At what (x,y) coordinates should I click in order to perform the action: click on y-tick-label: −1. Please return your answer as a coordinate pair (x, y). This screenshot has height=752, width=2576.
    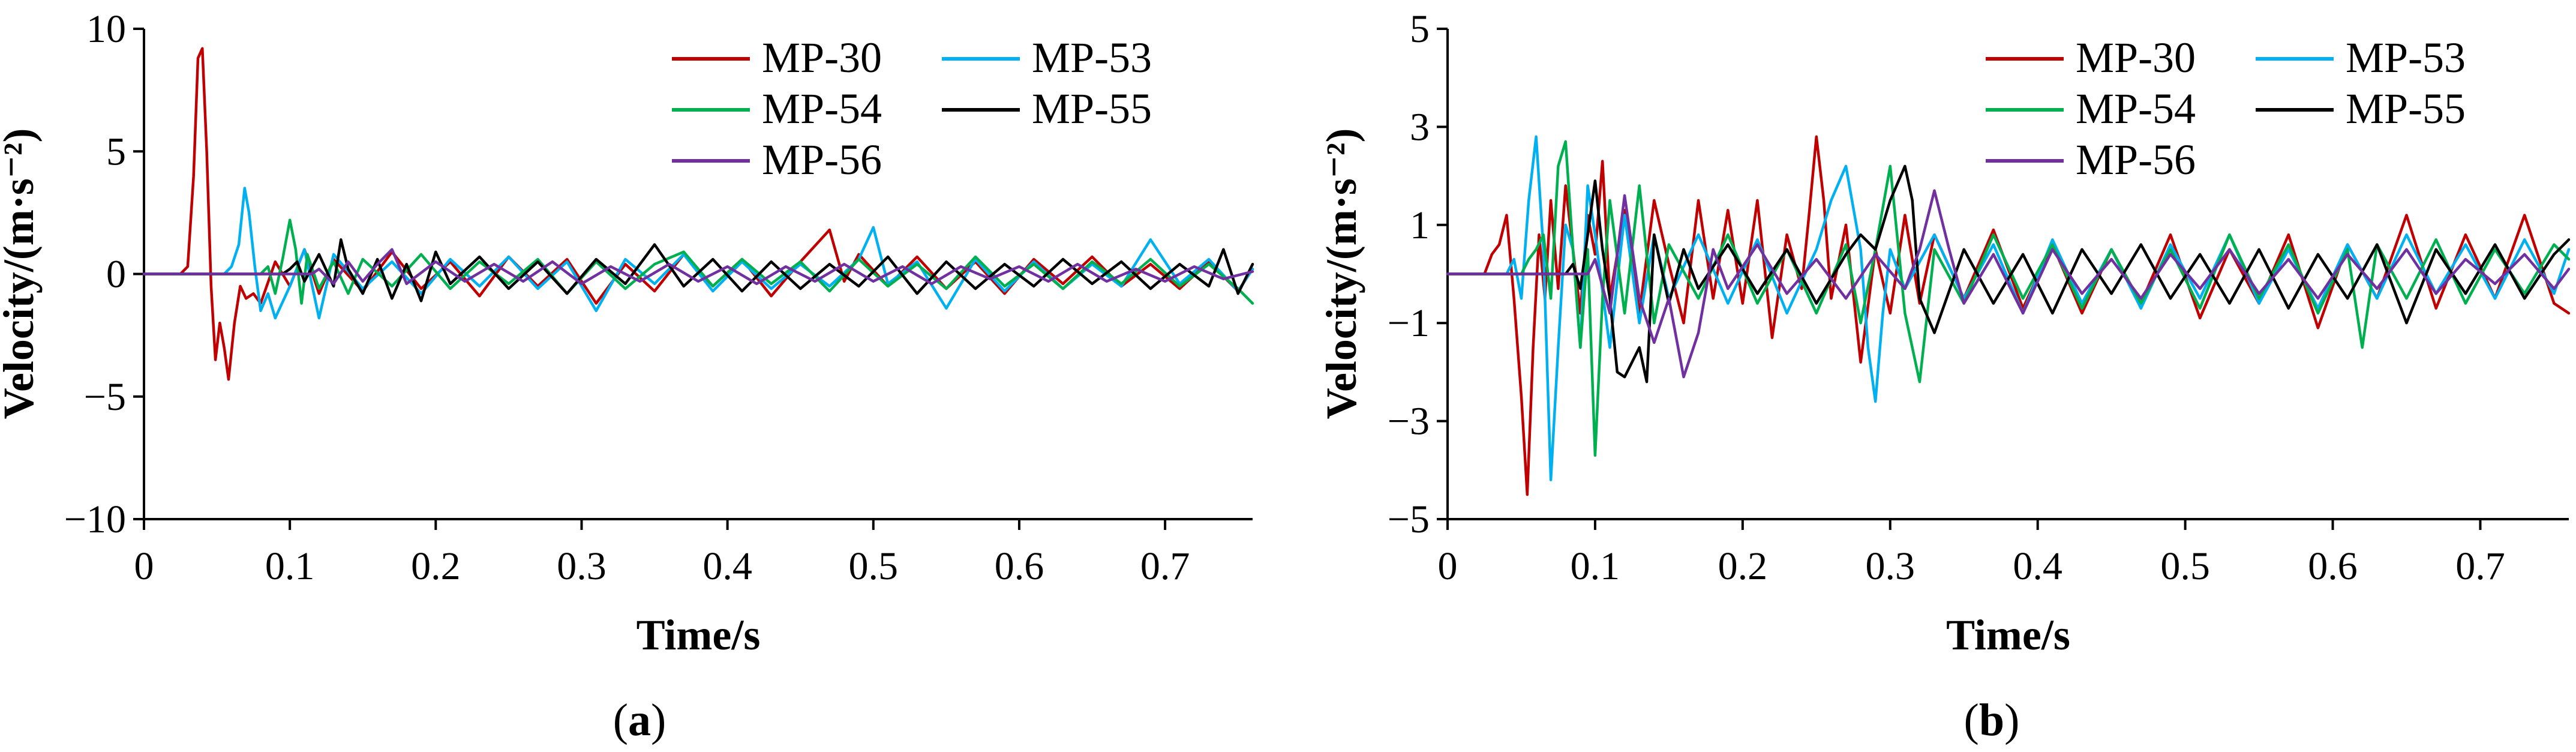
    Looking at the image, I should click on (1409, 323).